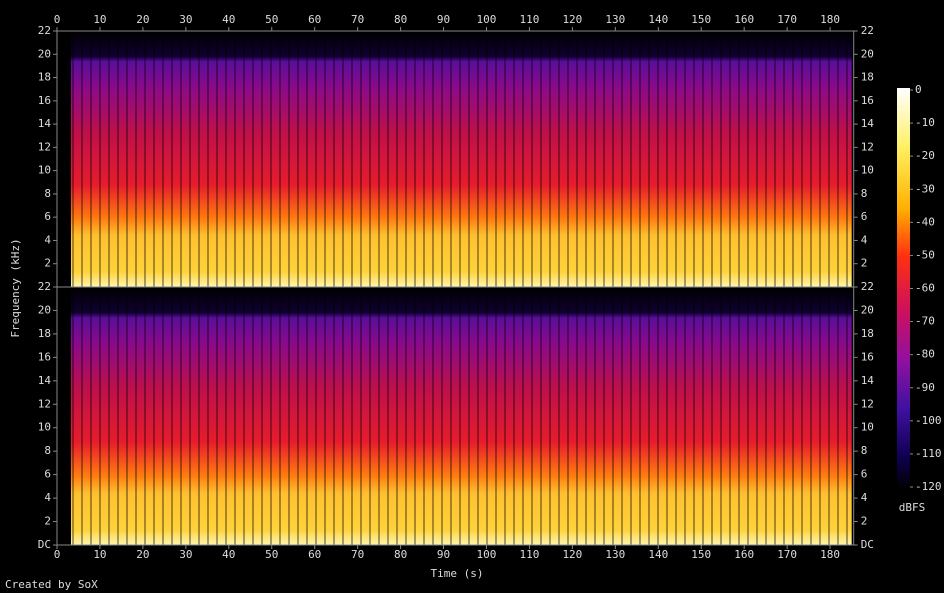 The width and height of the screenshot is (944, 593). I want to click on colorbar-tick-label: -110, so click(928, 453).